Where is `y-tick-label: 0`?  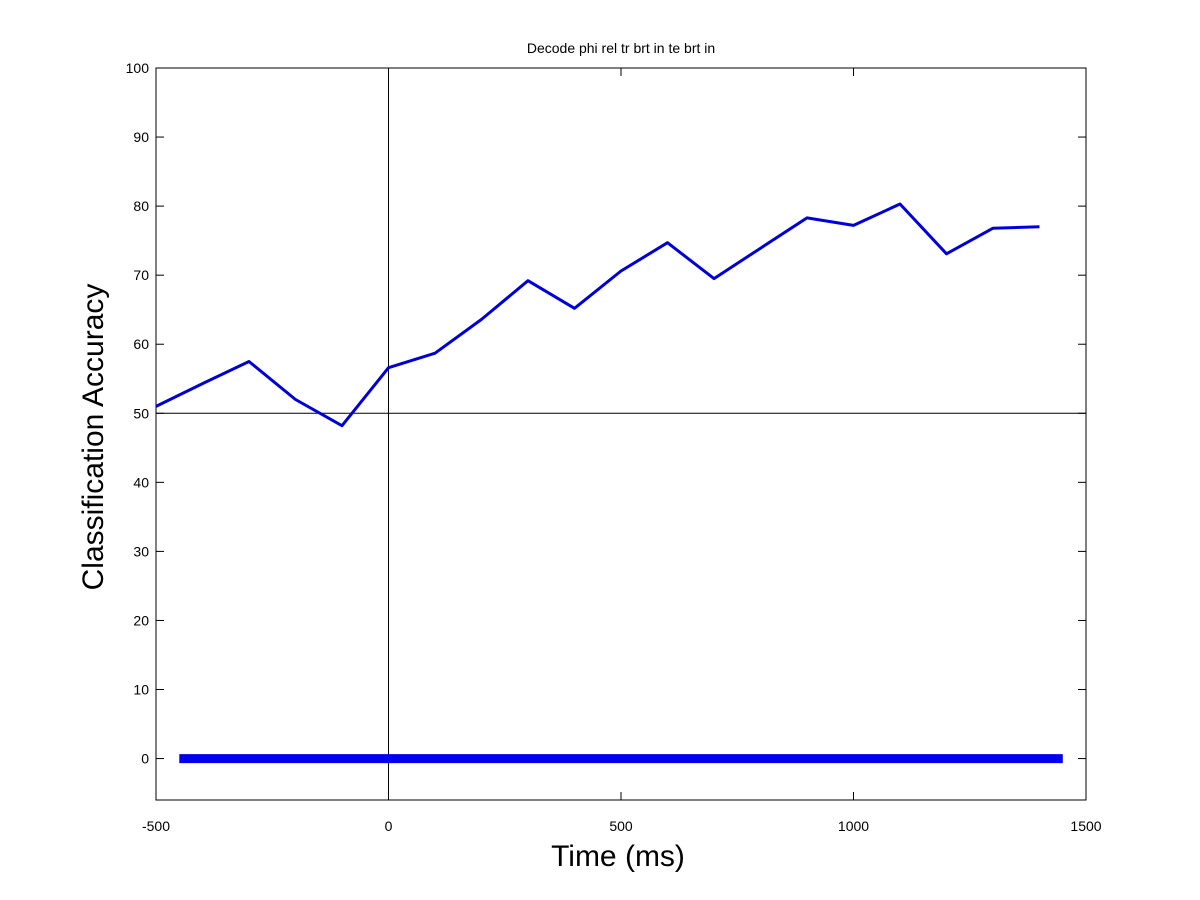
y-tick-label: 0 is located at coordinates (145, 759).